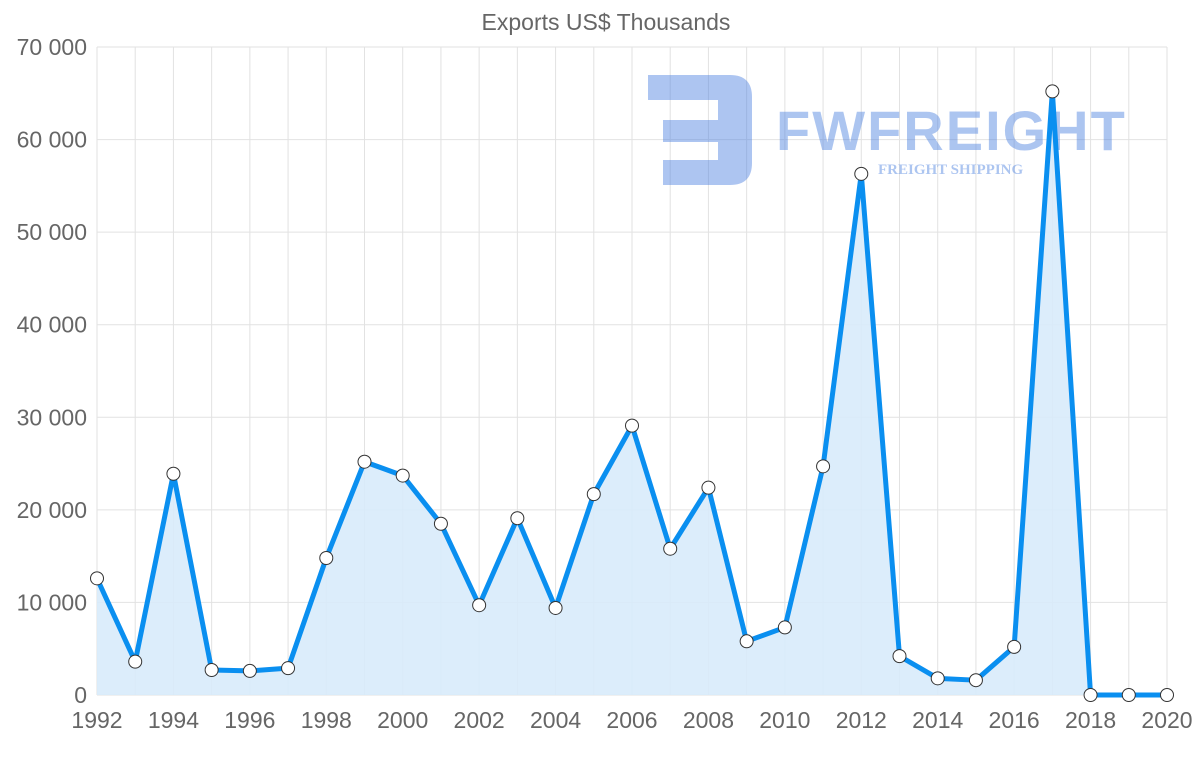 This screenshot has width=1200, height=768. I want to click on y-tick-label: 10 000, so click(52, 602).